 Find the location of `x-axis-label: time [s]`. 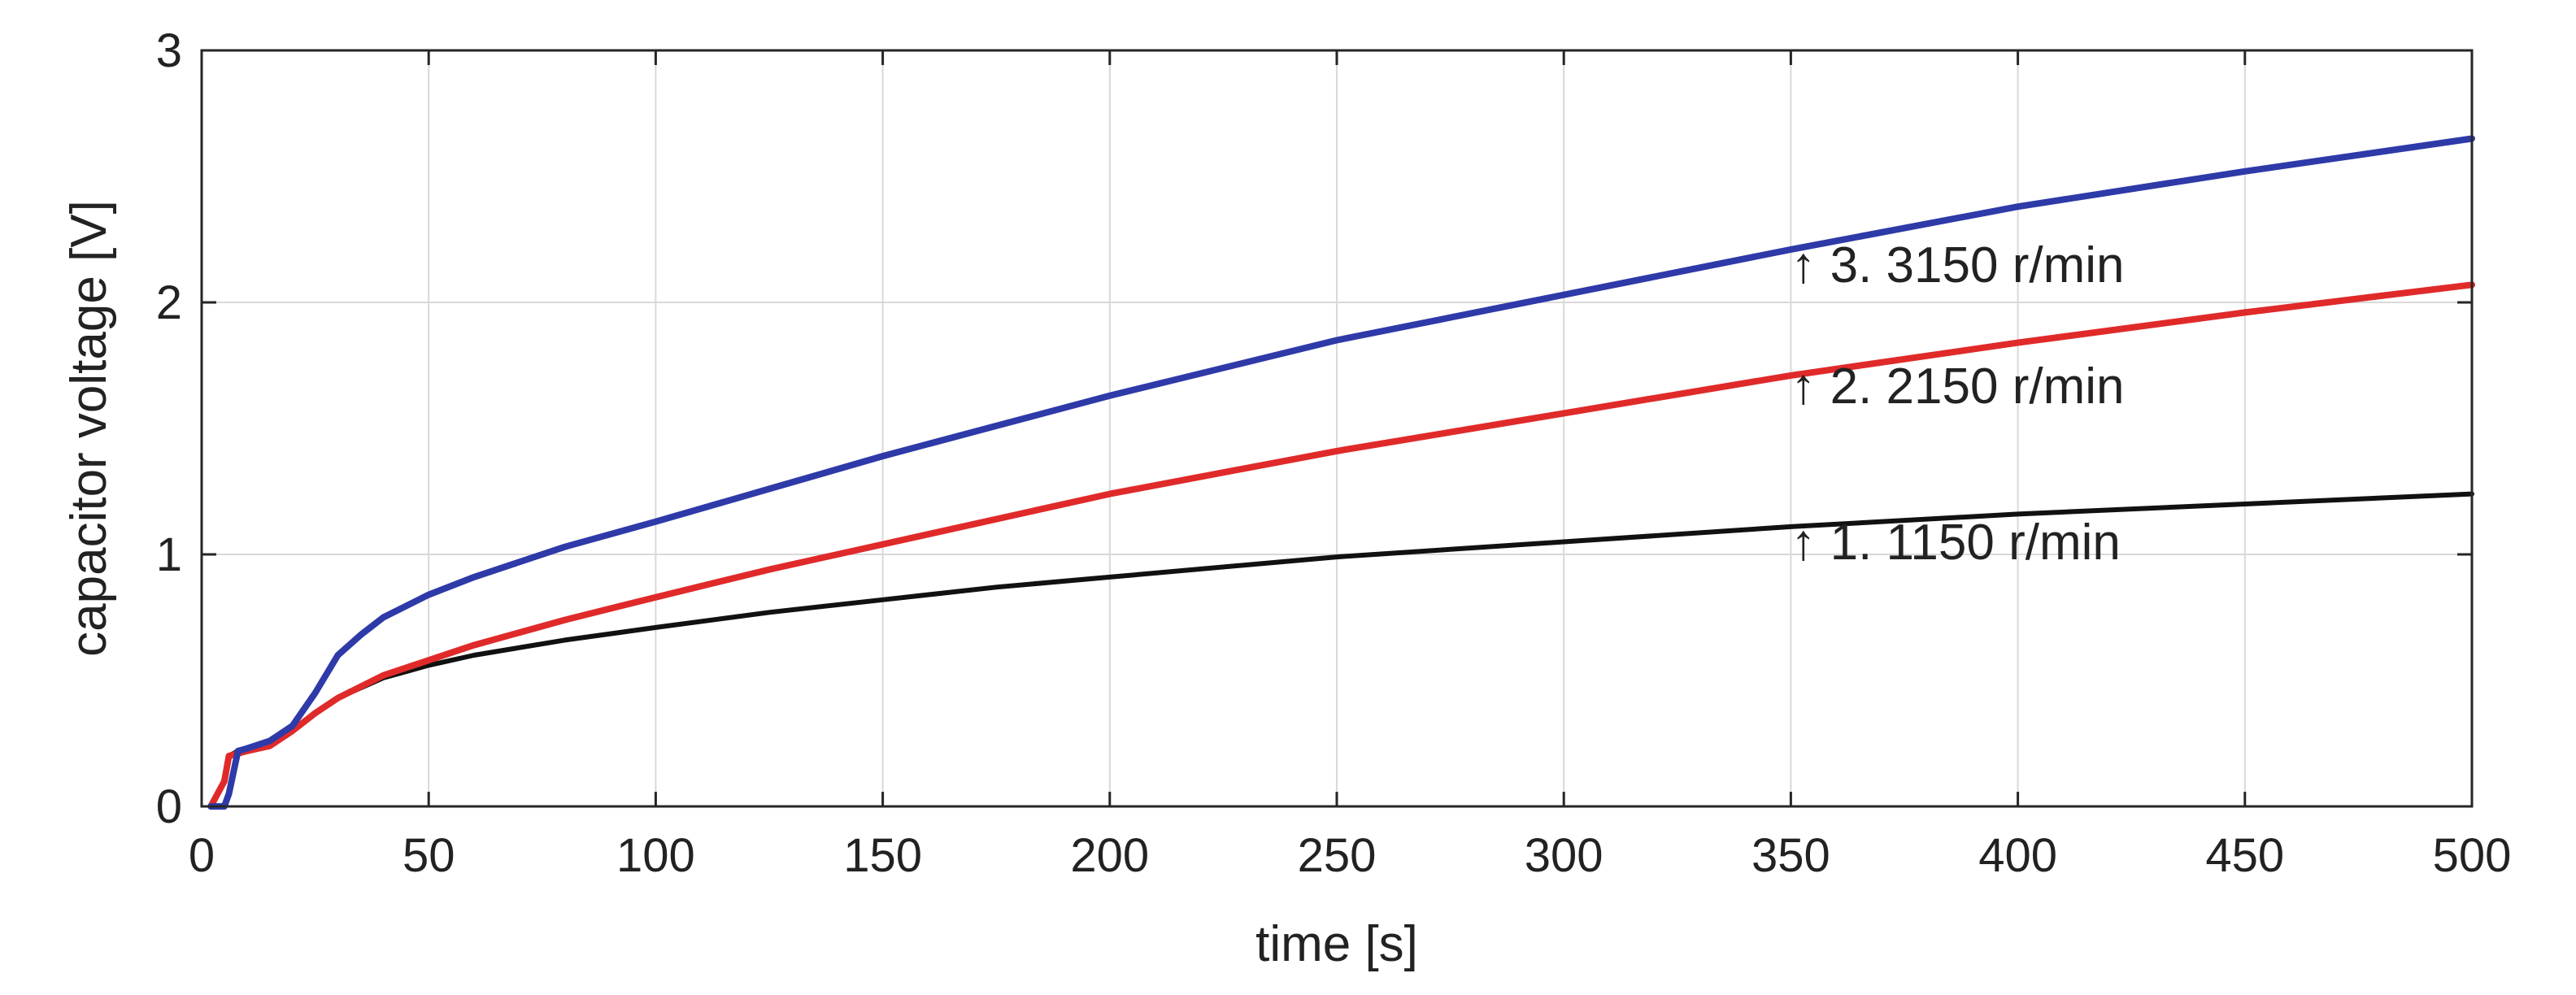

x-axis-label: time [s] is located at coordinates (1336, 944).